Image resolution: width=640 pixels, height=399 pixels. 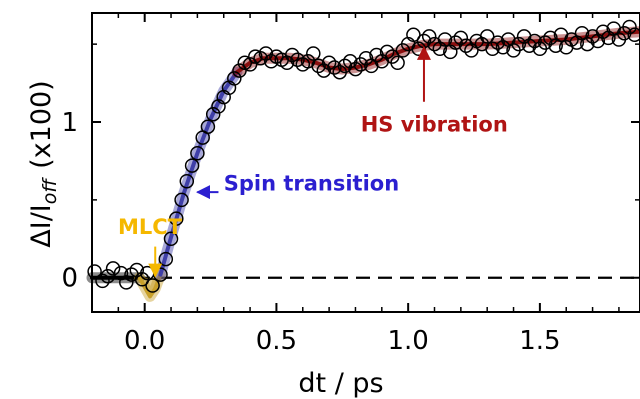 What do you see at coordinates (50, 191) in the screenshot?
I see `y-axis-title-sub: off` at bounding box center [50, 191].